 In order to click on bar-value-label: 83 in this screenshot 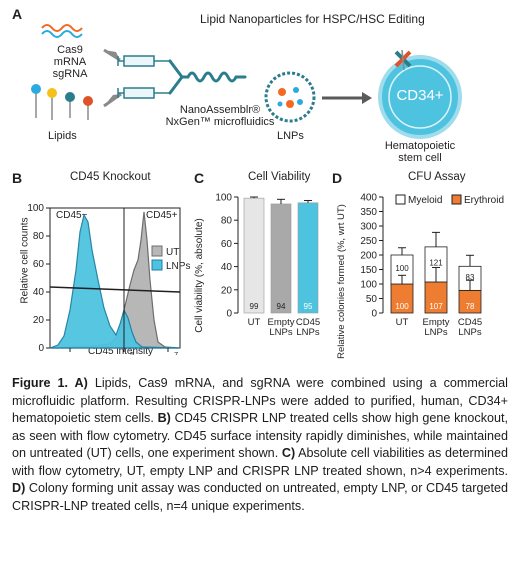, I will do `click(470, 277)`.